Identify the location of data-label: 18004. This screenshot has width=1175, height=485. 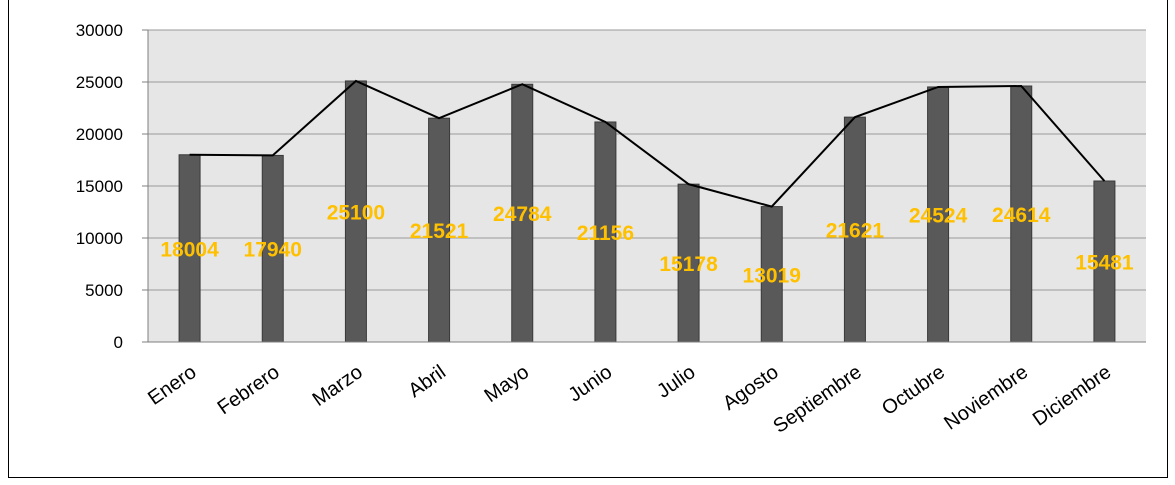
(189, 249).